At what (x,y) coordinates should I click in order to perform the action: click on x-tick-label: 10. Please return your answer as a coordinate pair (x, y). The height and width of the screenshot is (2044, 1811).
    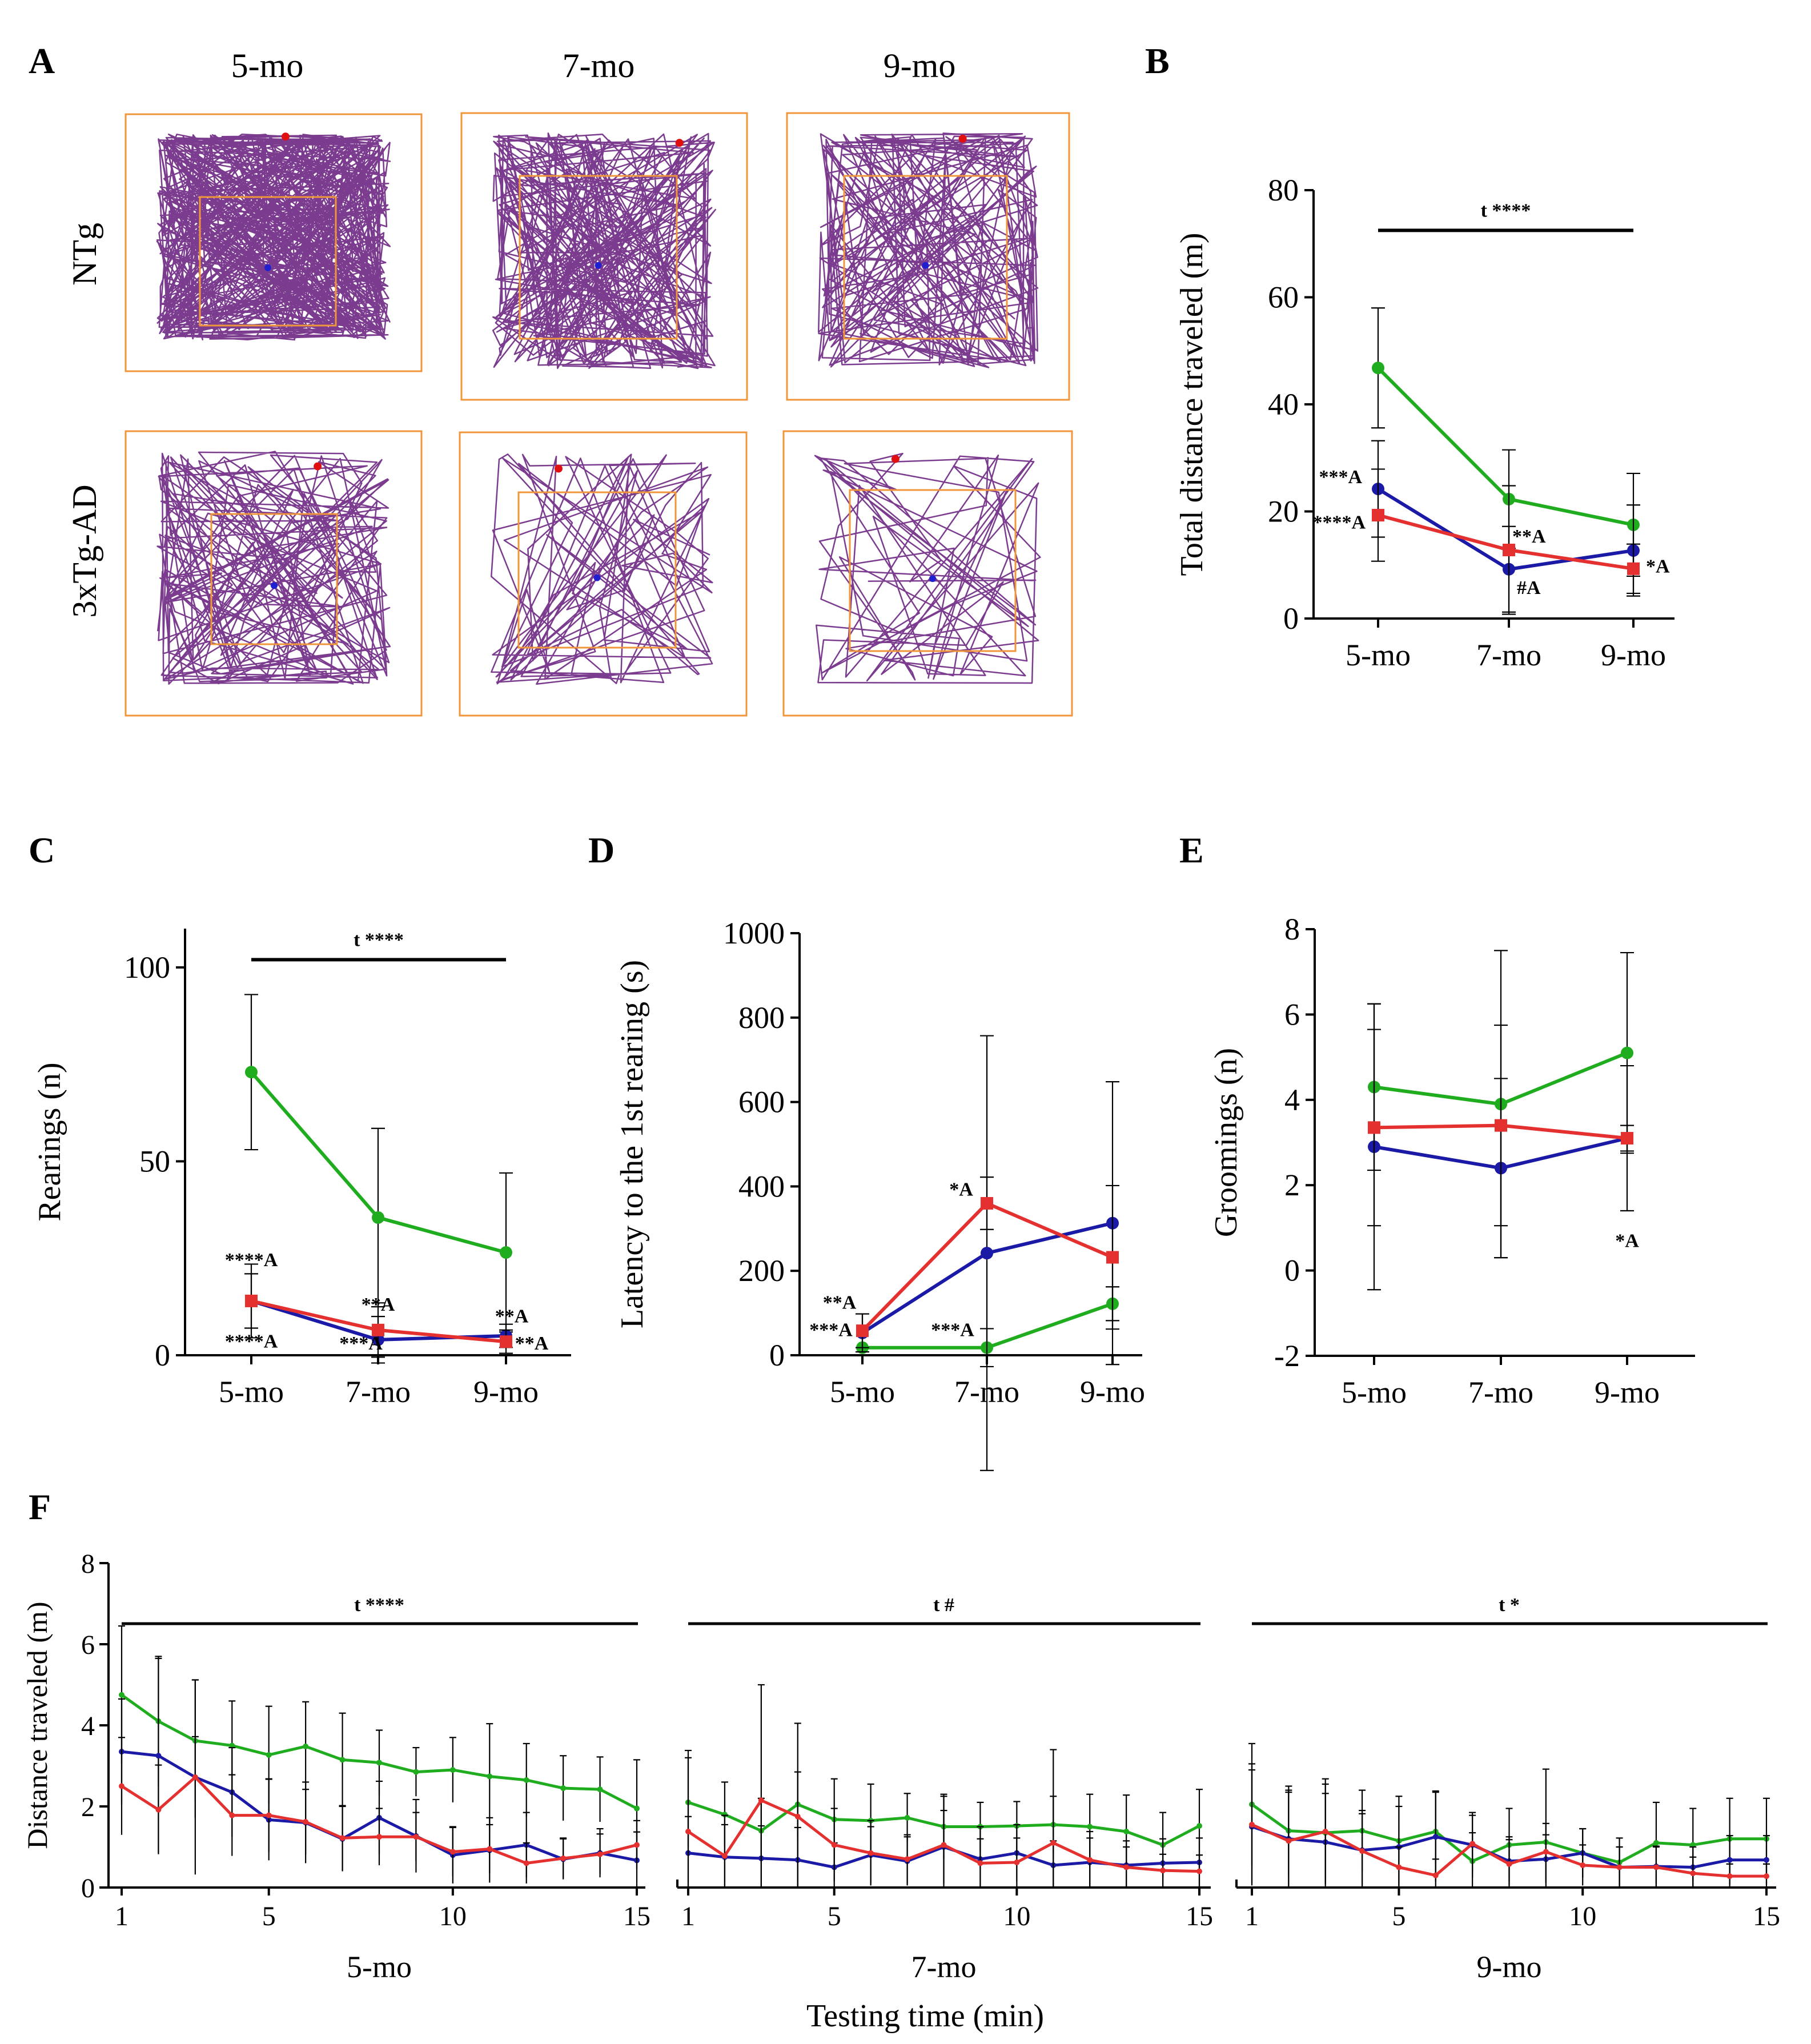
    Looking at the image, I should click on (453, 1916).